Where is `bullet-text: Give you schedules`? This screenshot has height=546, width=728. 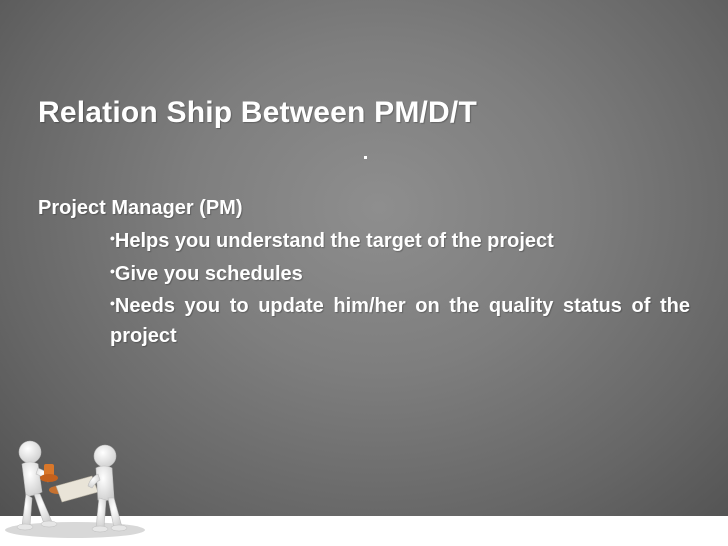
bullet-text: Give you schedules is located at coordinates (208, 273).